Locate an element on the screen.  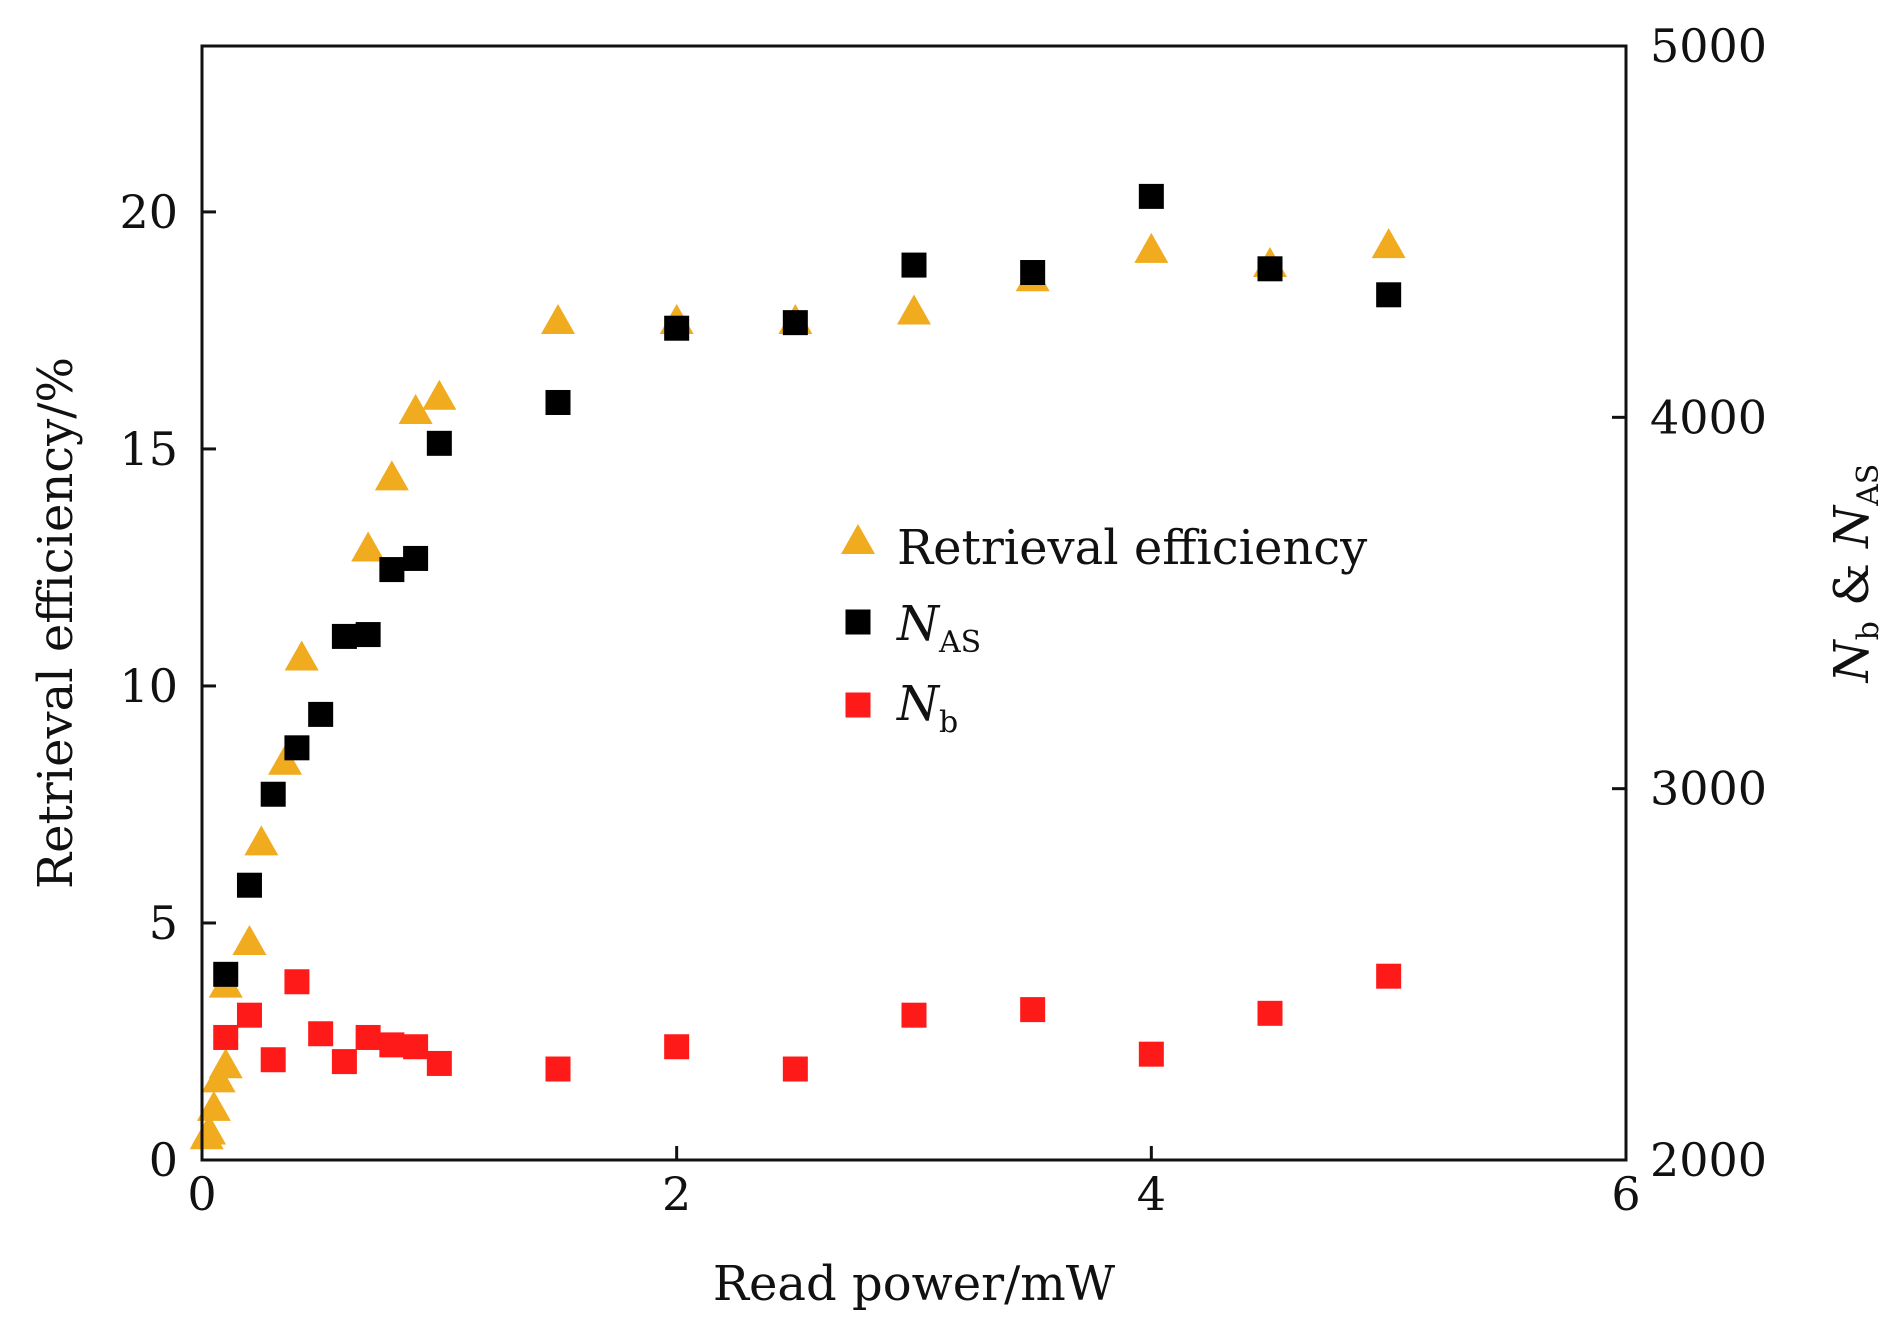
x-tick-label-3: 6 is located at coordinates (1625, 1194).